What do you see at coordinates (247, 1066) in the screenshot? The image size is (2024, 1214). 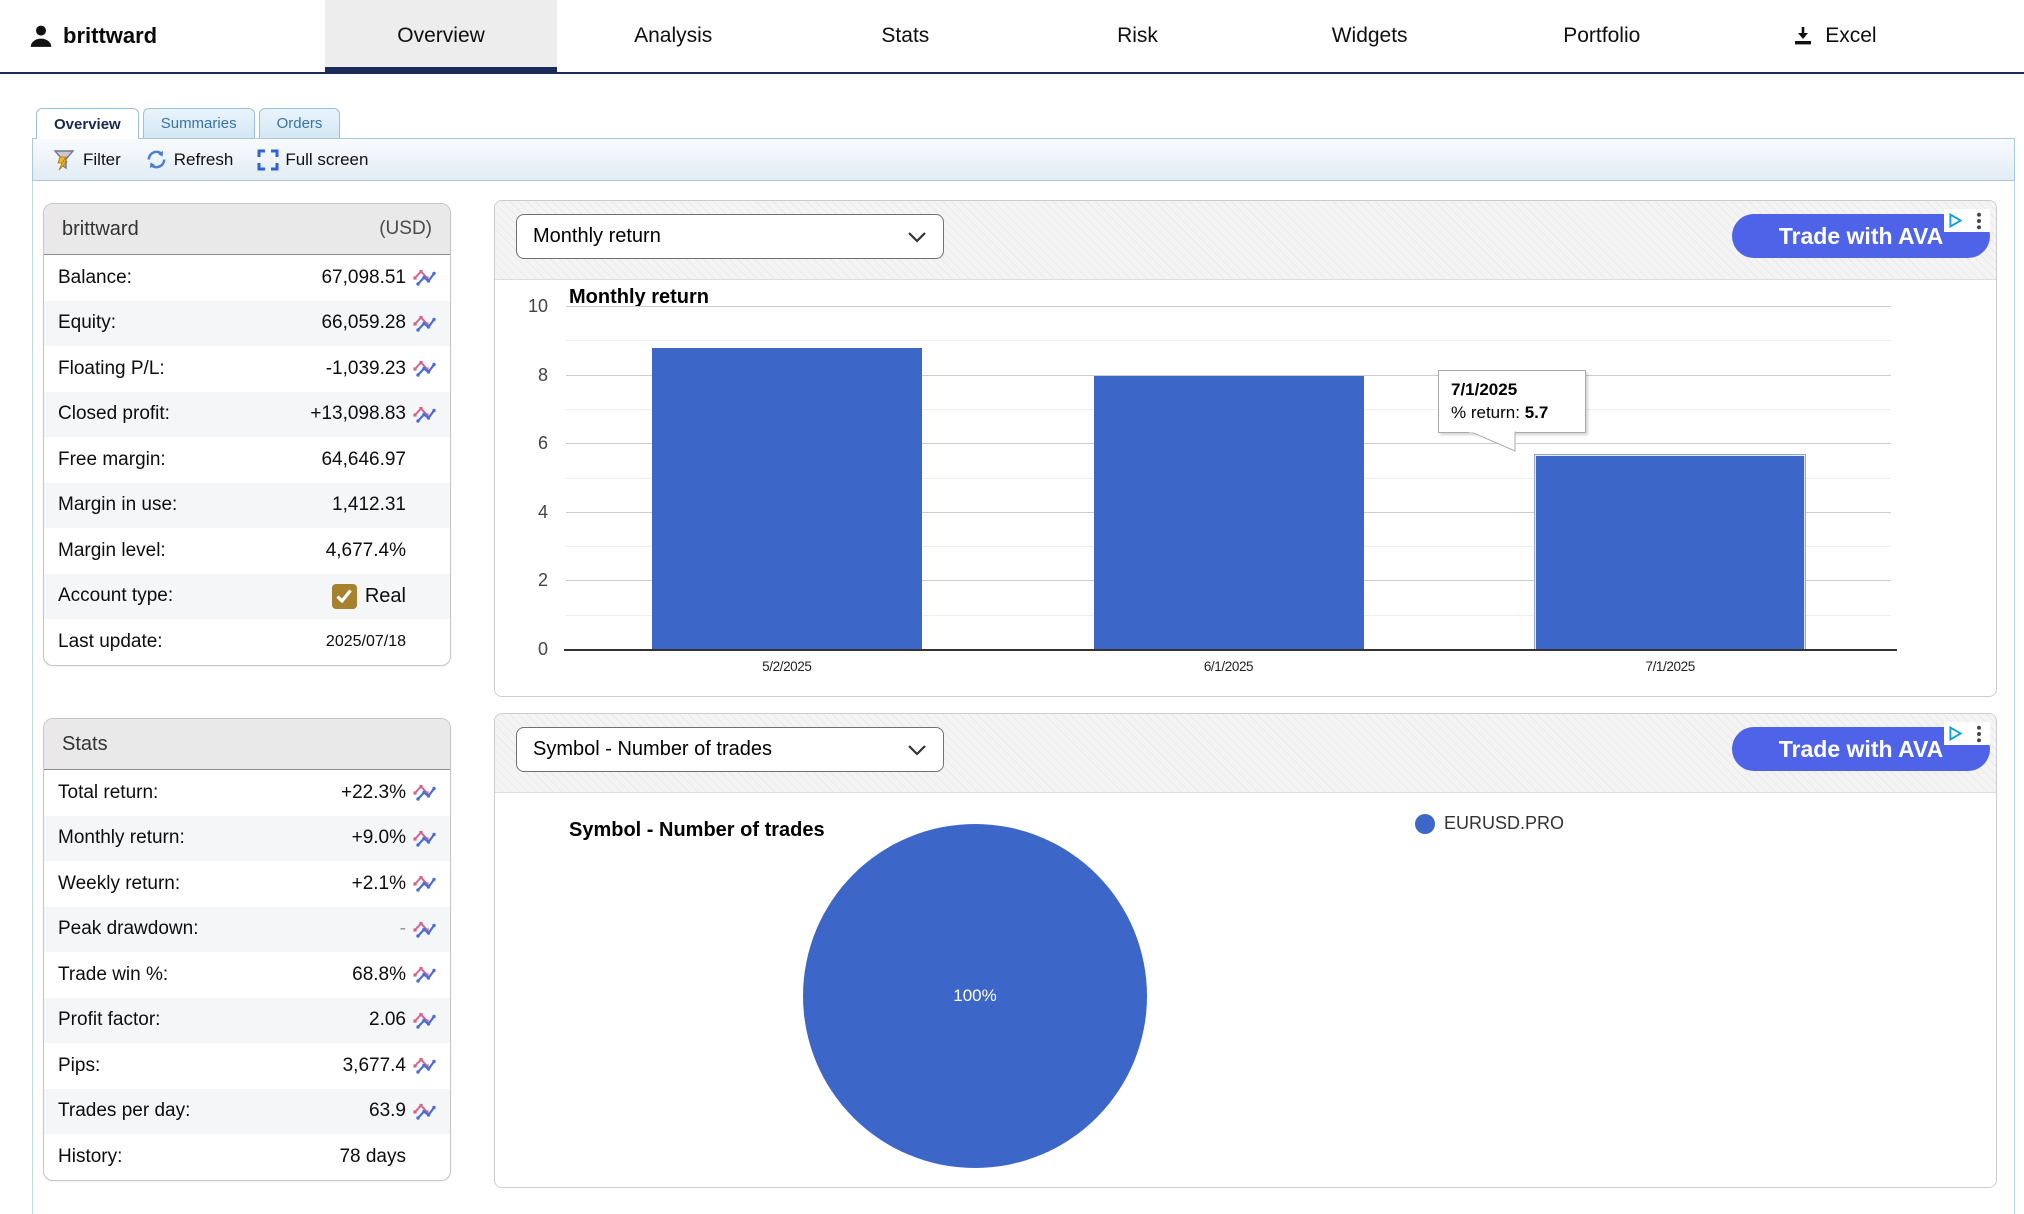 I see `table-row: Pips: 3,677.4` at bounding box center [247, 1066].